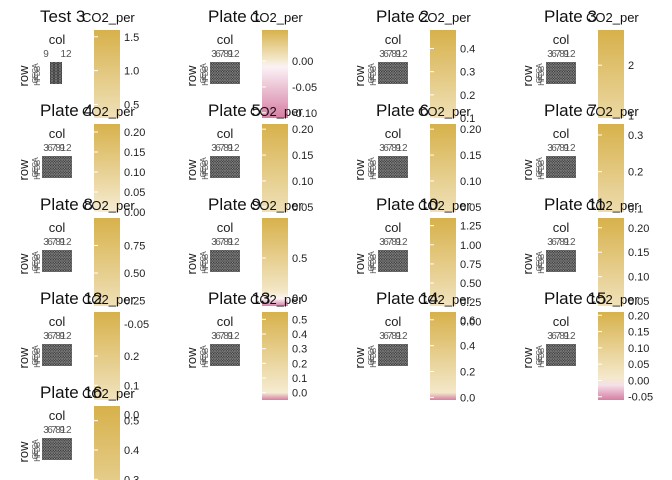 The image size is (672, 480). Describe the element at coordinates (371, 353) in the screenshot. I see `row-tick-label: C` at that location.